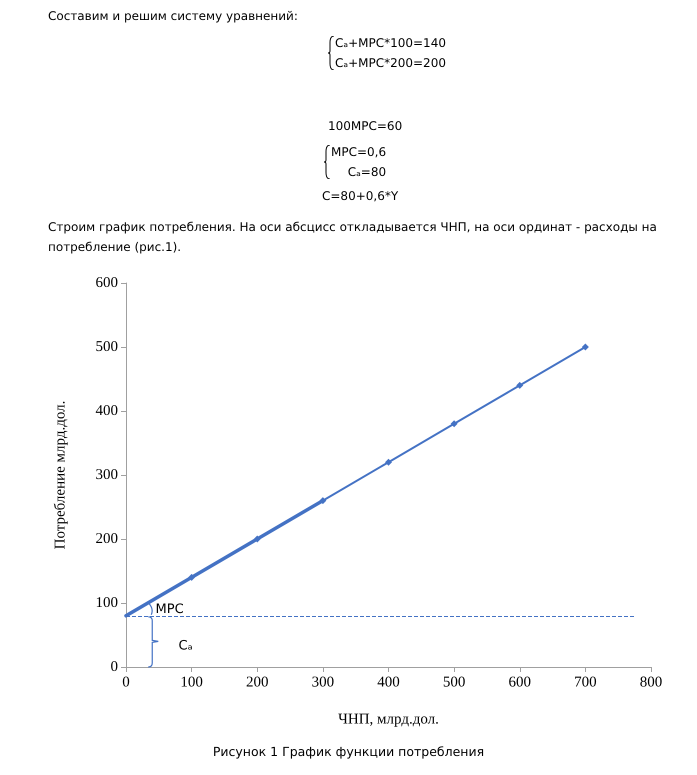  What do you see at coordinates (358, 162) in the screenshot?
I see `text: MPC=0,6 Cₐ=80` at bounding box center [358, 162].